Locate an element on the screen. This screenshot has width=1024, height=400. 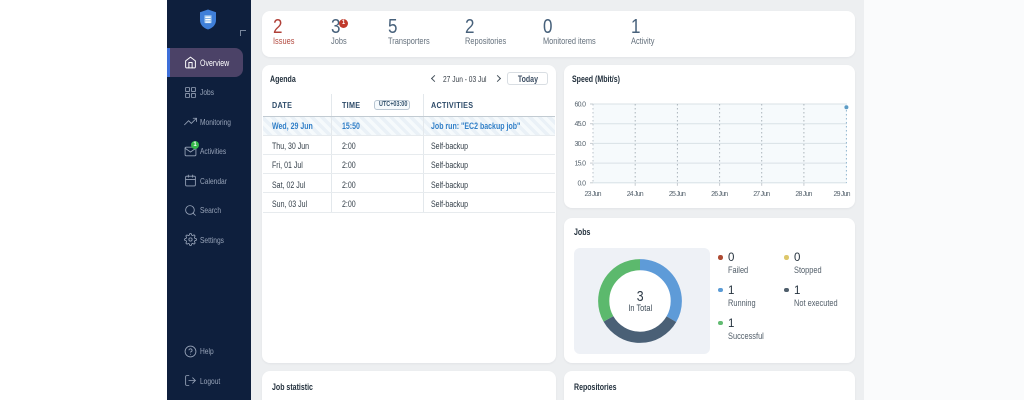
svg-text: 60.0 is located at coordinates (581, 105).